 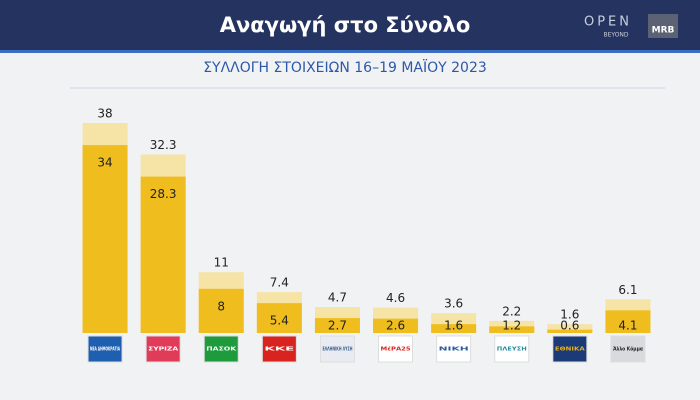 I want to click on value-label: 11, so click(x=221, y=263).